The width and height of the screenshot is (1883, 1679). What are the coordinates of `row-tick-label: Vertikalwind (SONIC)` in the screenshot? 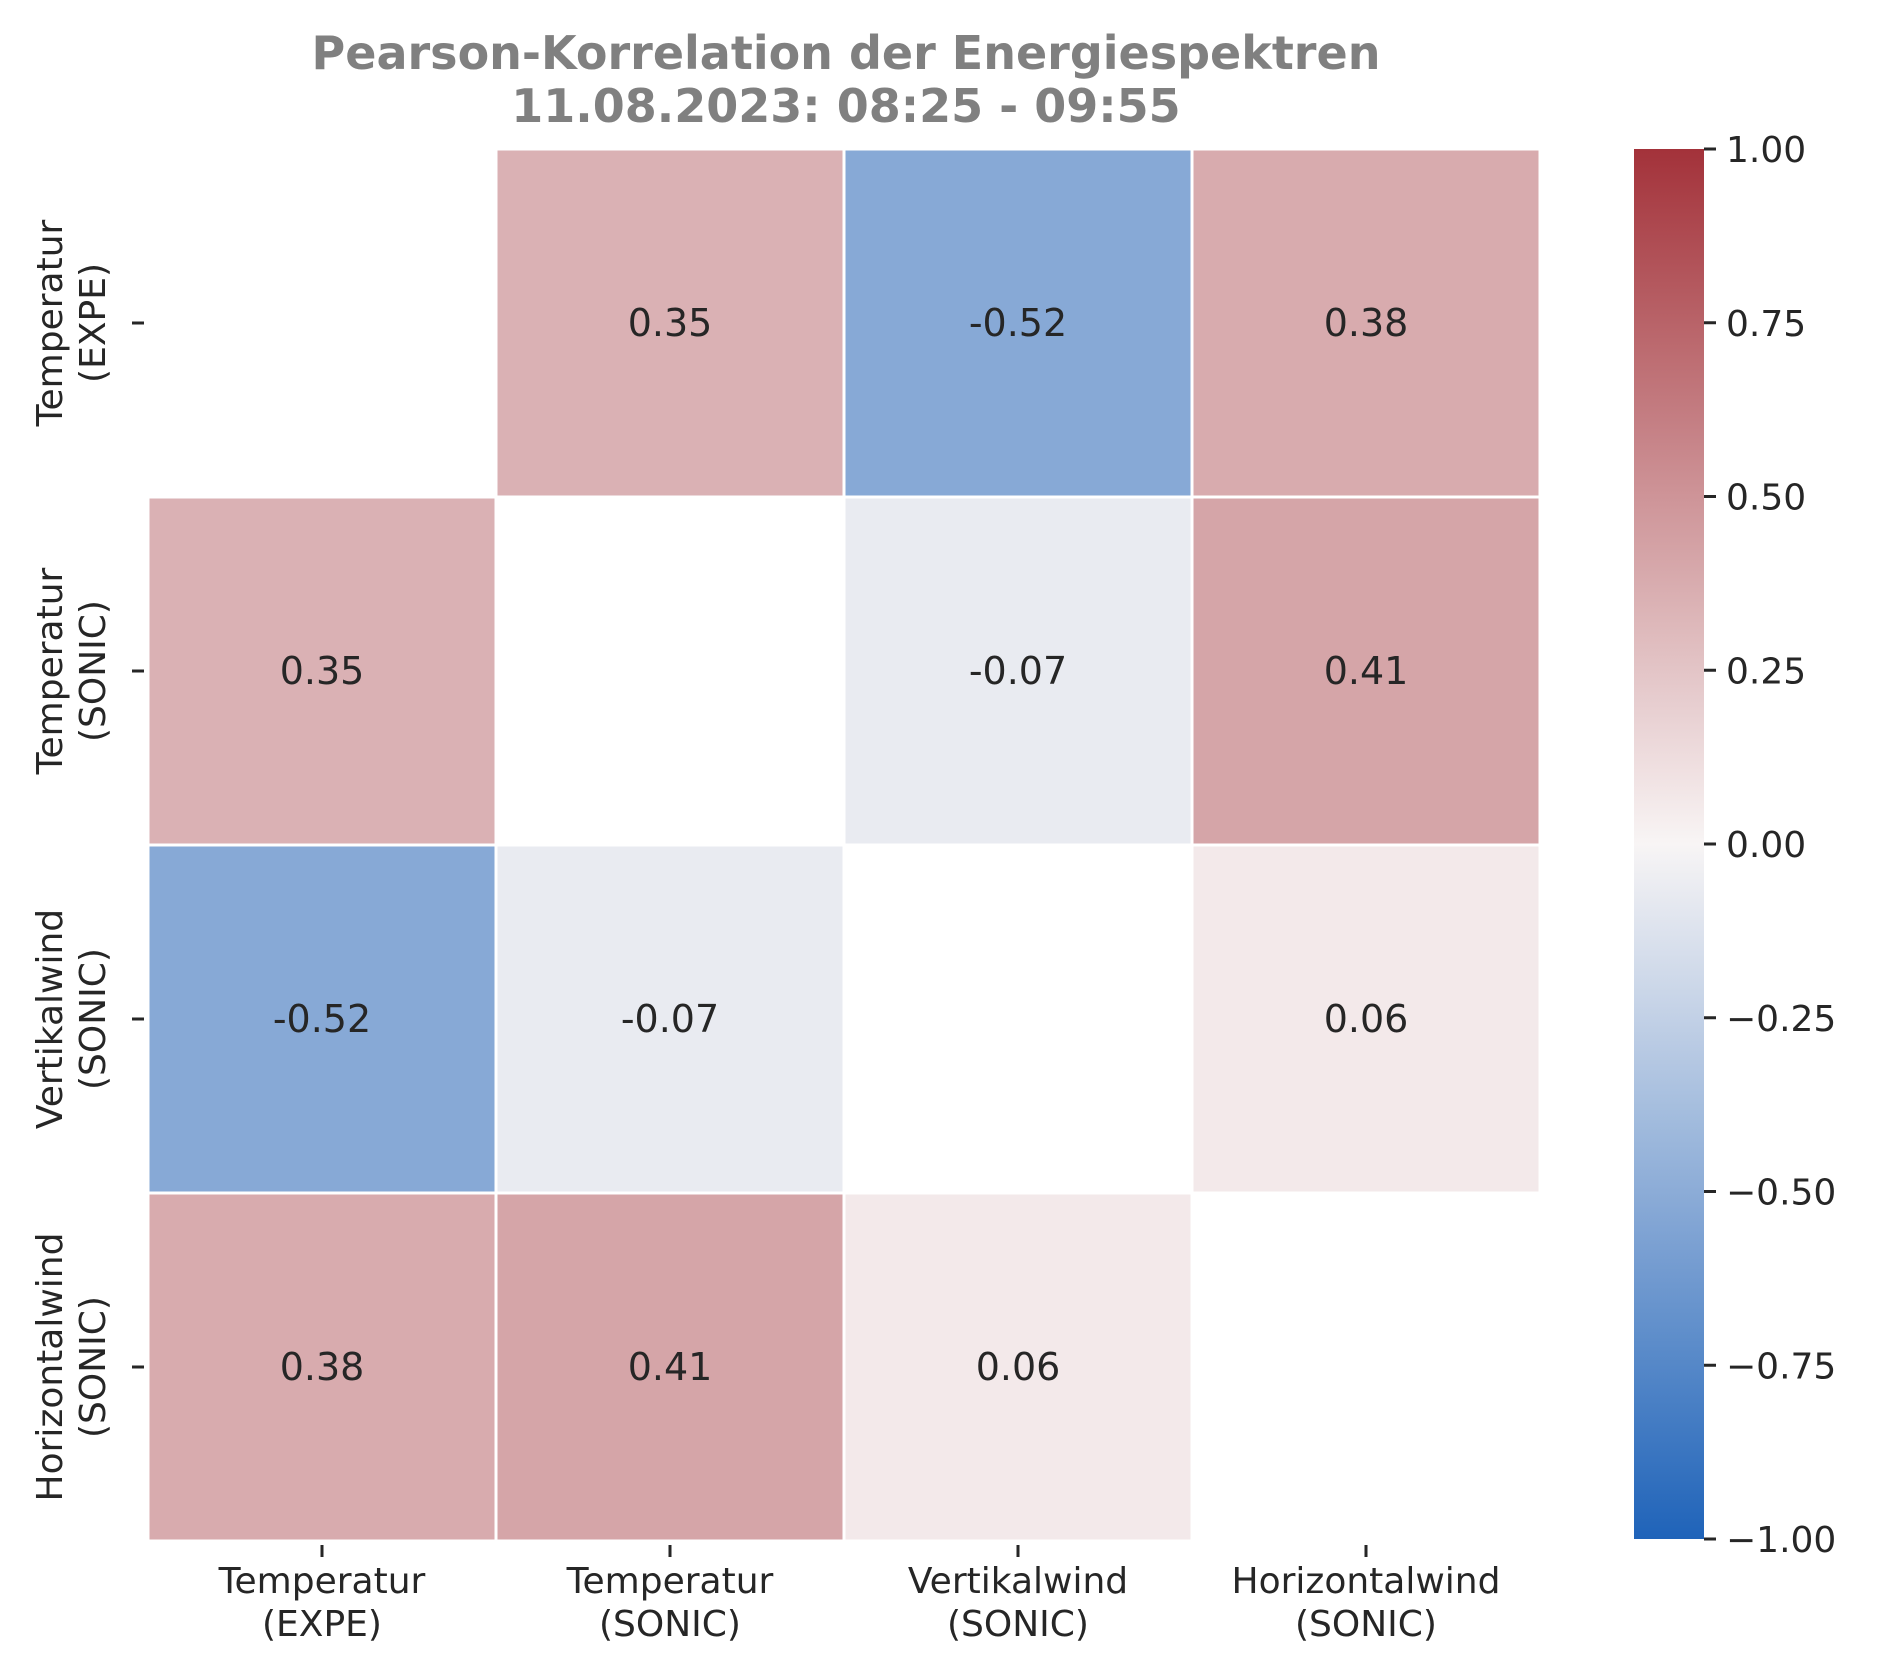 It's located at (72, 1019).